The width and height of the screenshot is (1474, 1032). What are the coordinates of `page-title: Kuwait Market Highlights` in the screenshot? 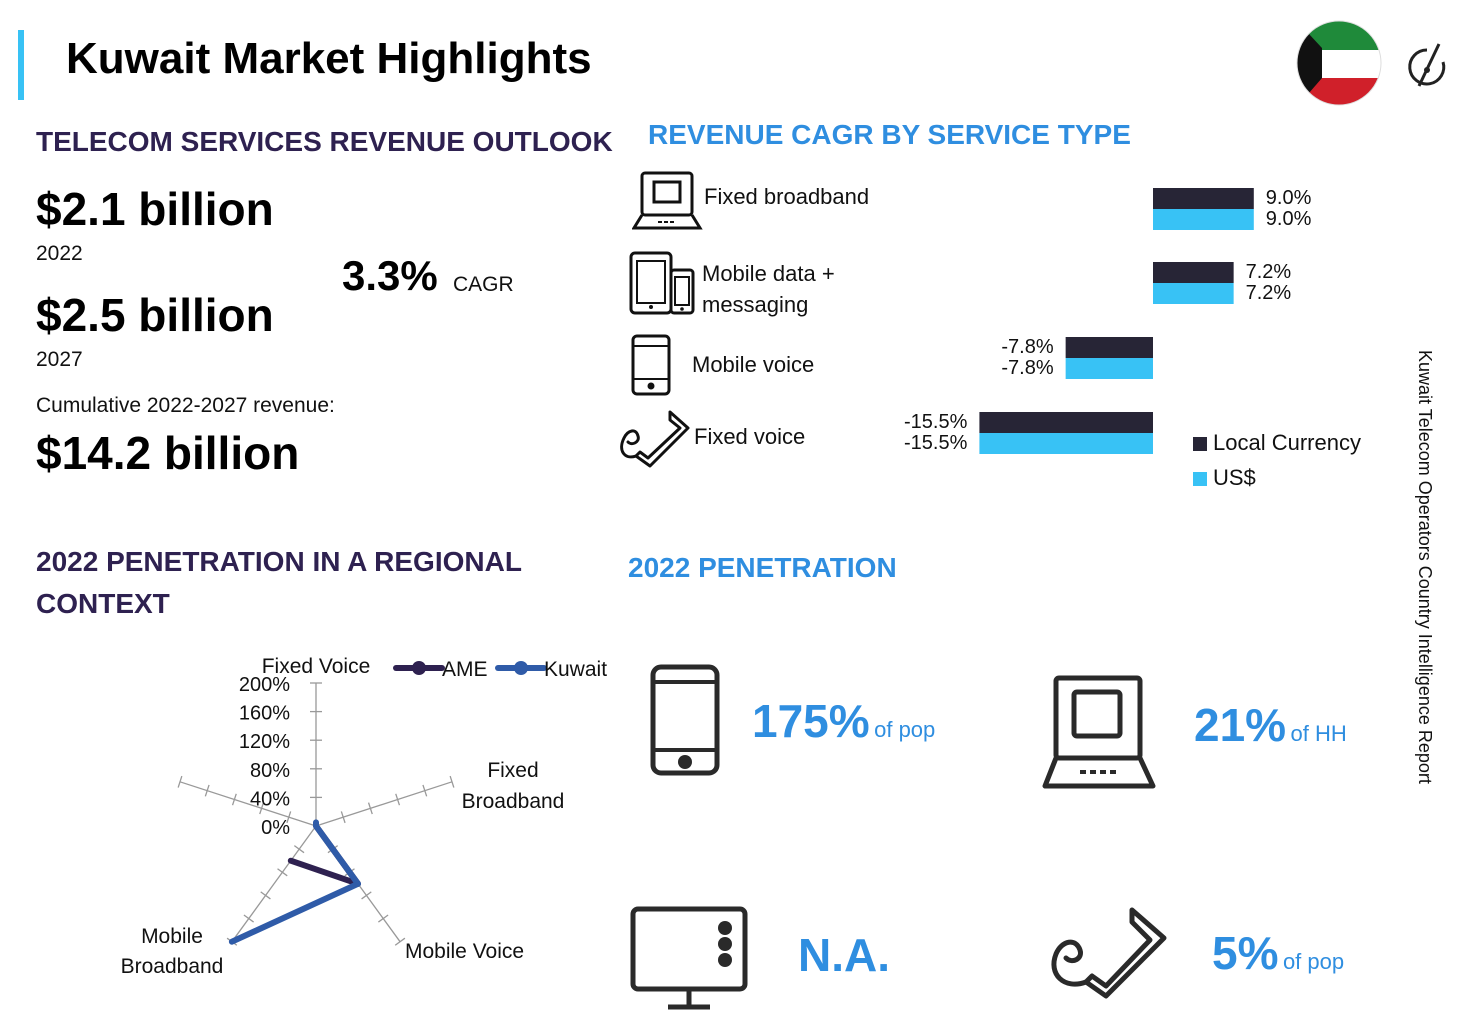 It's located at (329, 58).